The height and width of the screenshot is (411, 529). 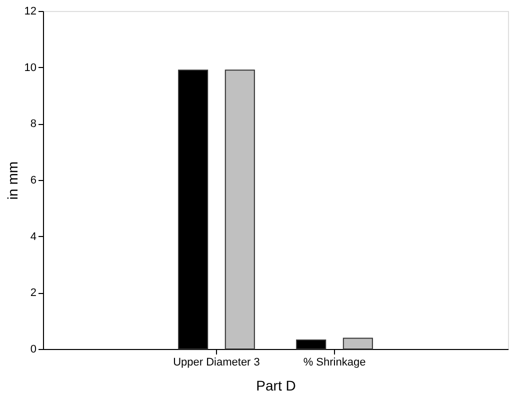 What do you see at coordinates (30, 68) in the screenshot?
I see `y-tick-label: 10` at bounding box center [30, 68].